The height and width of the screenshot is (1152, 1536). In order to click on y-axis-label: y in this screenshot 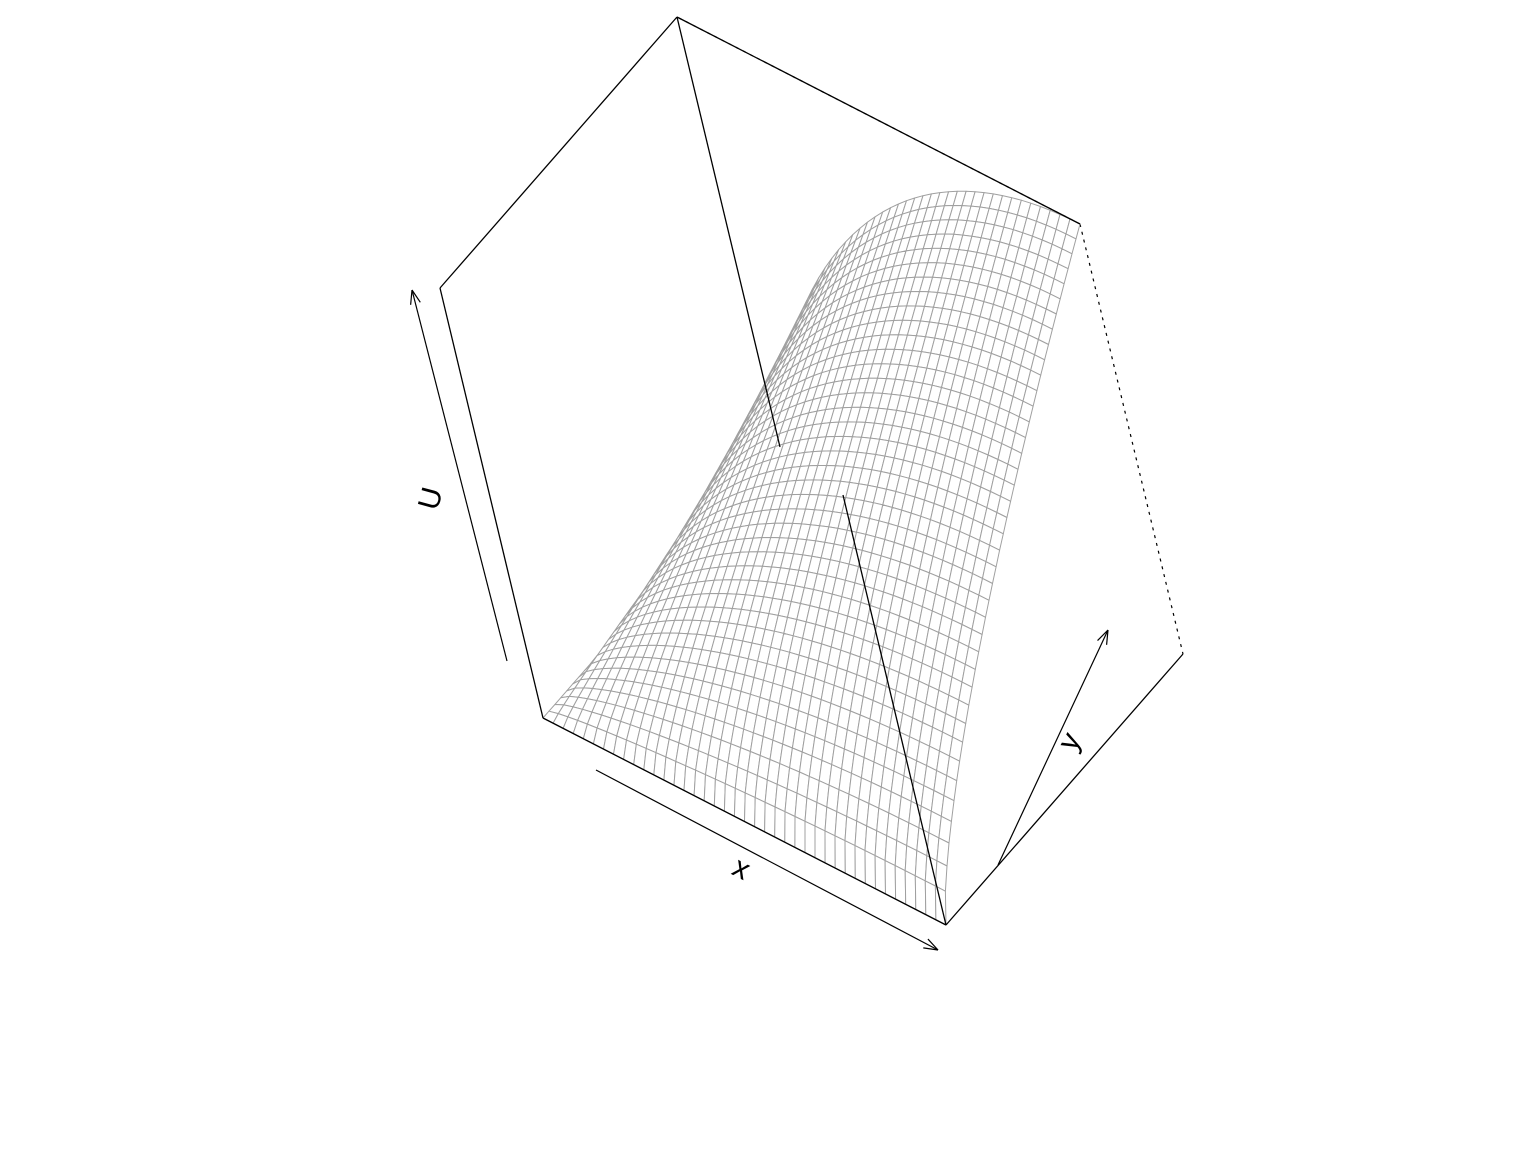, I will do `click(1070, 741)`.